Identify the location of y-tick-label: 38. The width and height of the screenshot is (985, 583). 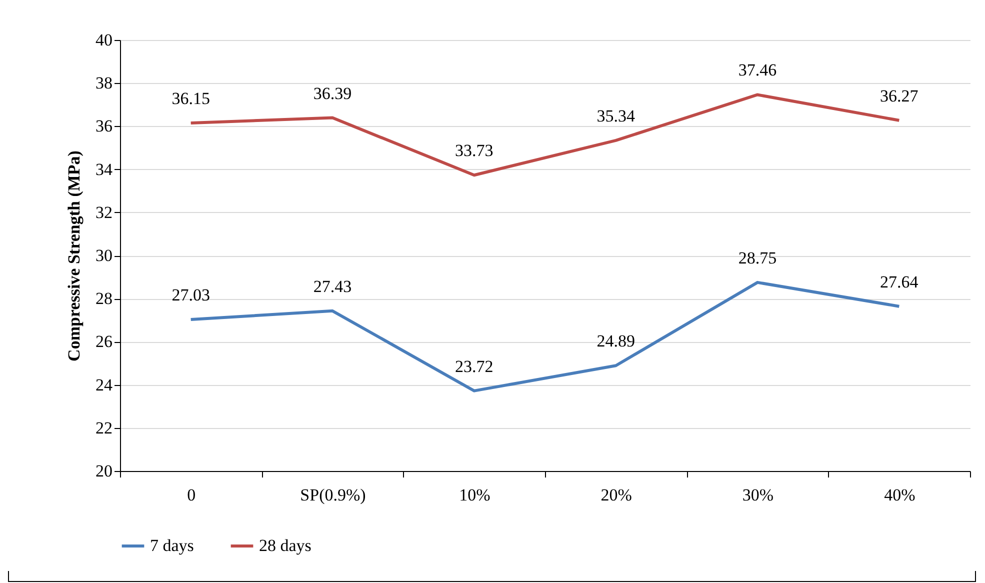
(104, 83).